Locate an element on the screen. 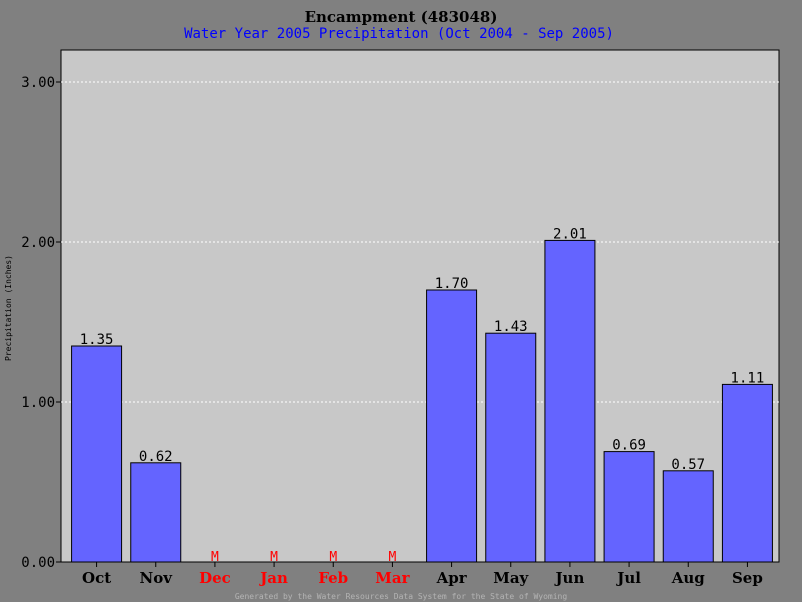 Image resolution: width=802 pixels, height=602 pixels. value-label: 0.69 is located at coordinates (629, 446).